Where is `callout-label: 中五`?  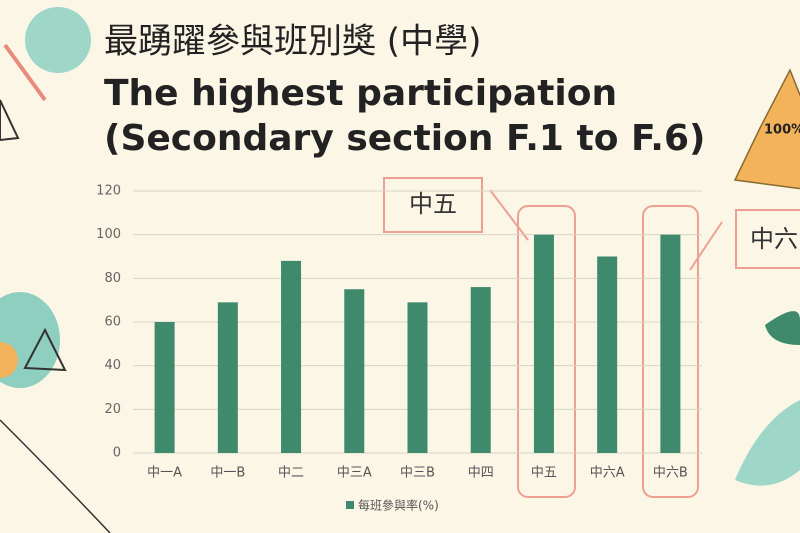
callout-label: 中五 is located at coordinates (433, 204).